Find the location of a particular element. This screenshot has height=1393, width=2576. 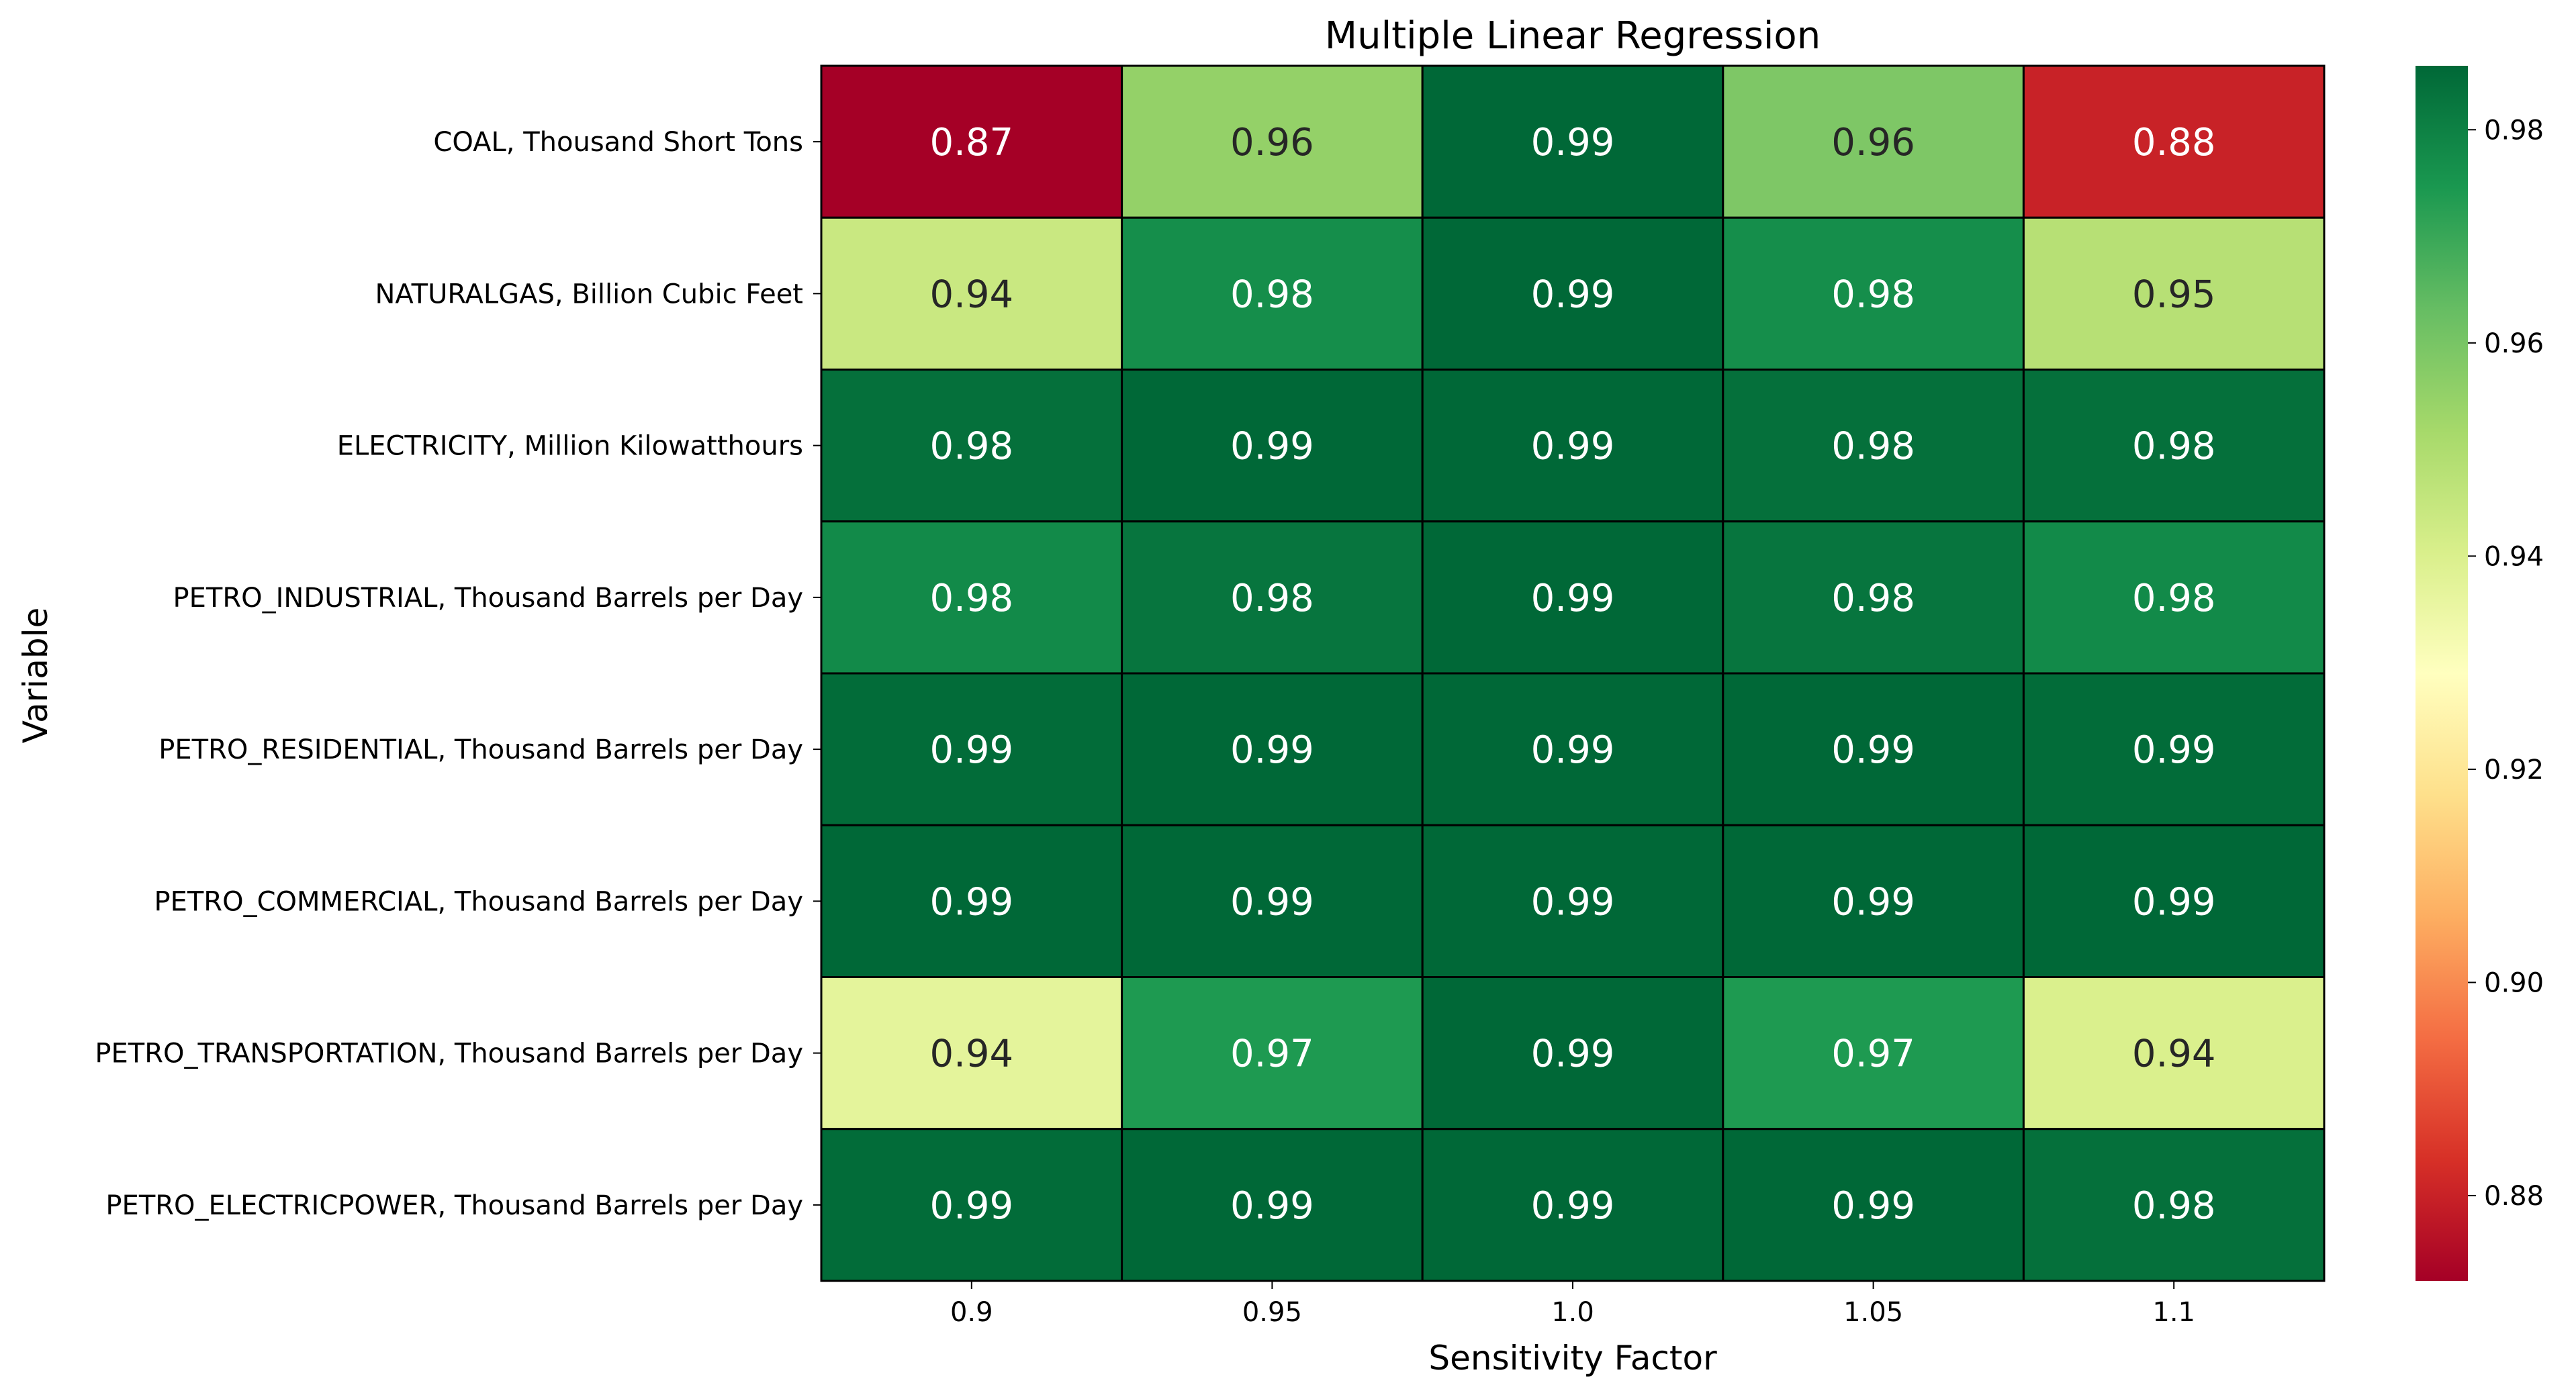

cell-value-label: 0.88 is located at coordinates (2174, 142).